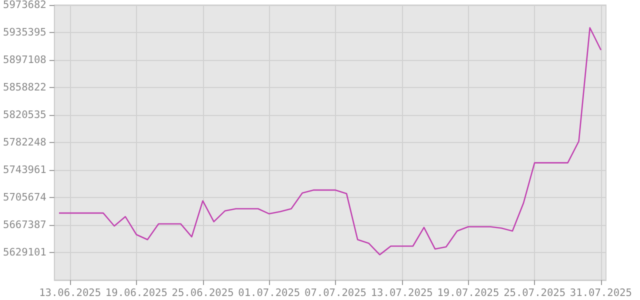 The height and width of the screenshot is (300, 640). What do you see at coordinates (24, 170) in the screenshot?
I see `y-tick-label: 5743961` at bounding box center [24, 170].